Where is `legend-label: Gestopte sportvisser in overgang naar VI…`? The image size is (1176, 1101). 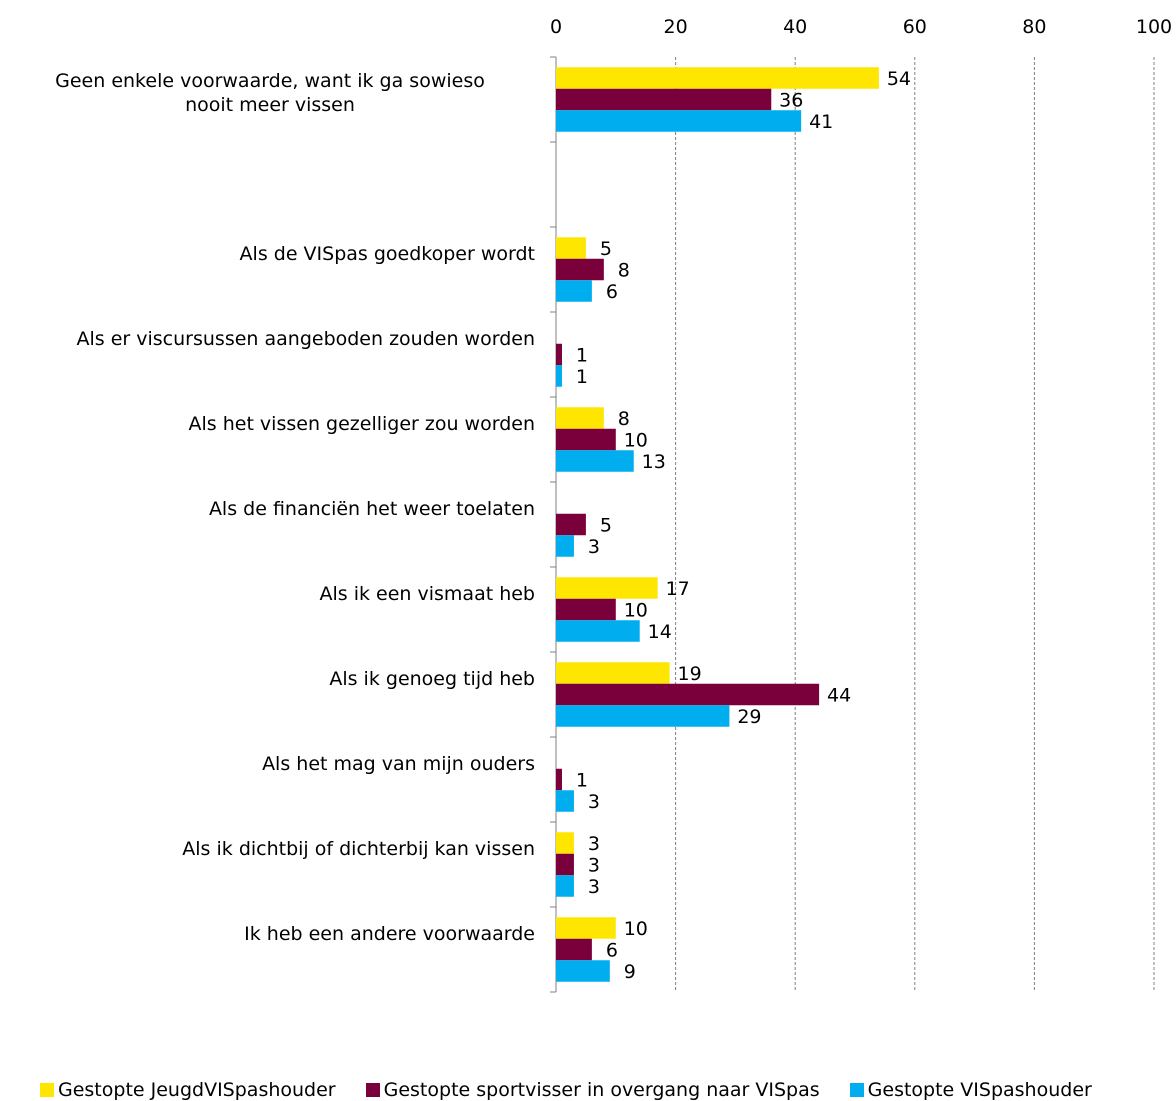
legend-label: Gestopte sportvisser in overgang naar VI… is located at coordinates (601, 1089).